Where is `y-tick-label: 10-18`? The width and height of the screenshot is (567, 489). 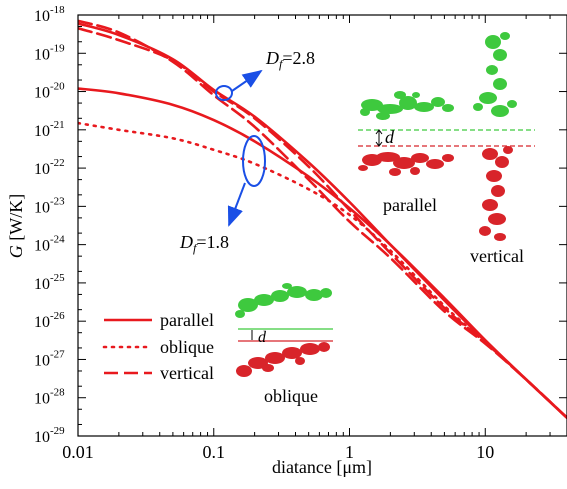
y-tick-label: 10-18 is located at coordinates (49, 14).